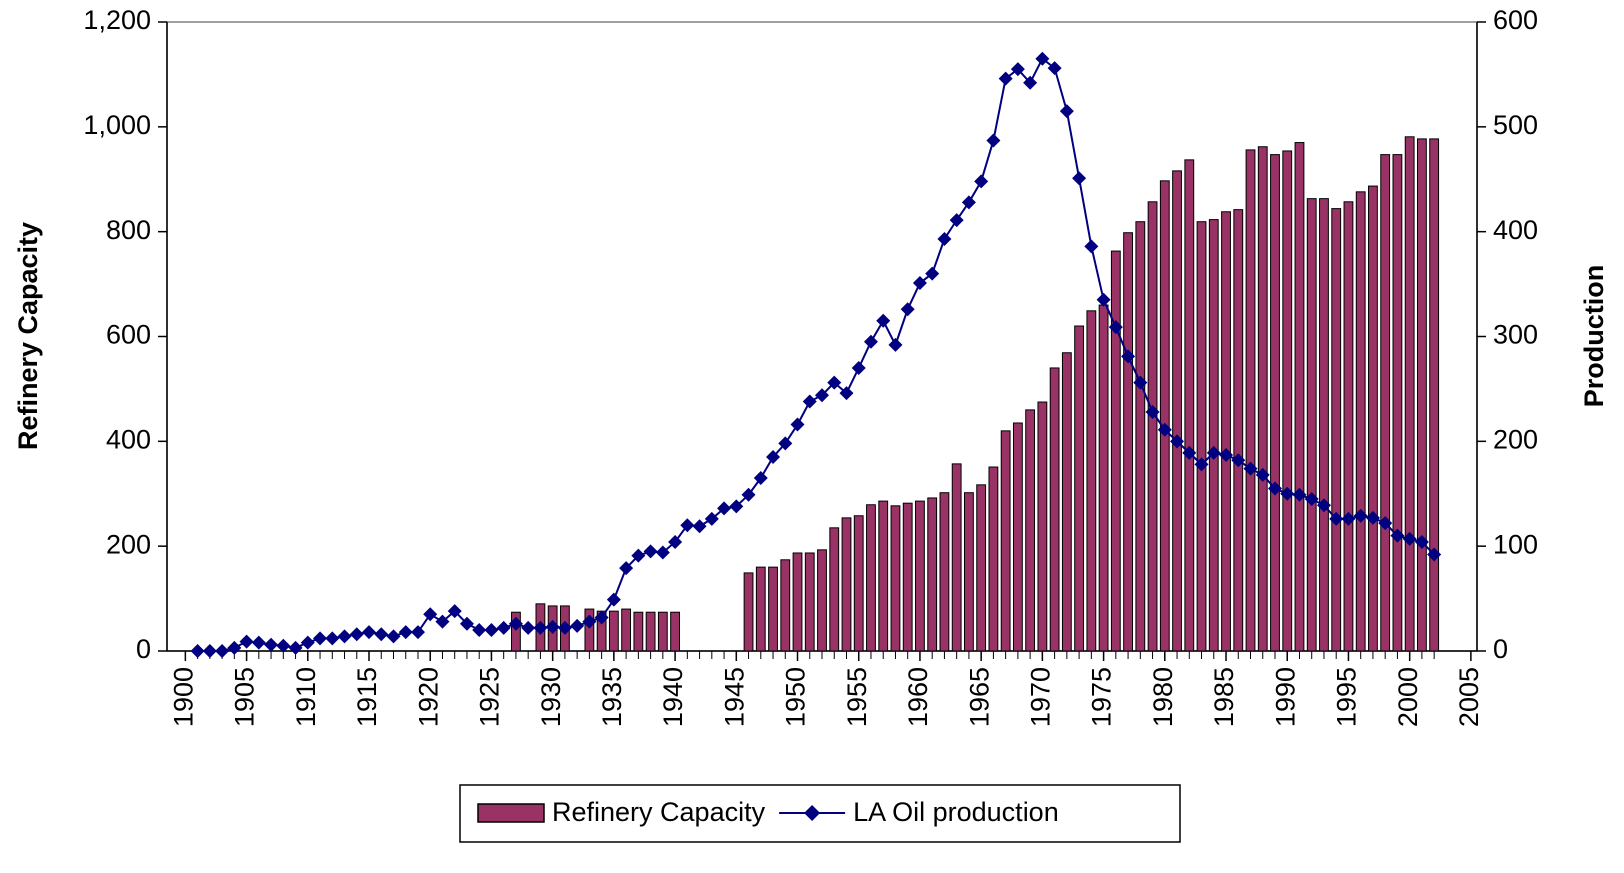 This screenshot has height=873, width=1624. What do you see at coordinates (128, 439) in the screenshot?
I see `y-tick-label: 400` at bounding box center [128, 439].